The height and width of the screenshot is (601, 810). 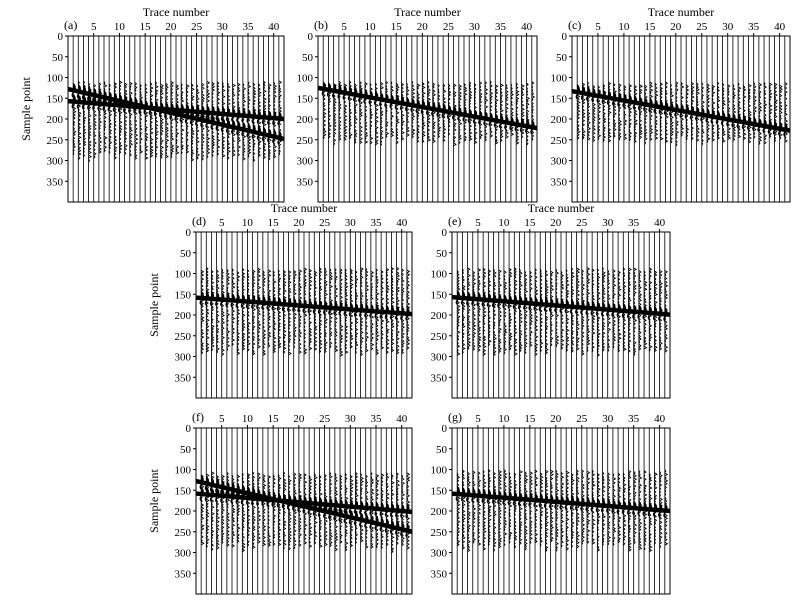 I want to click on x-tick-label: 20, so click(x=299, y=419).